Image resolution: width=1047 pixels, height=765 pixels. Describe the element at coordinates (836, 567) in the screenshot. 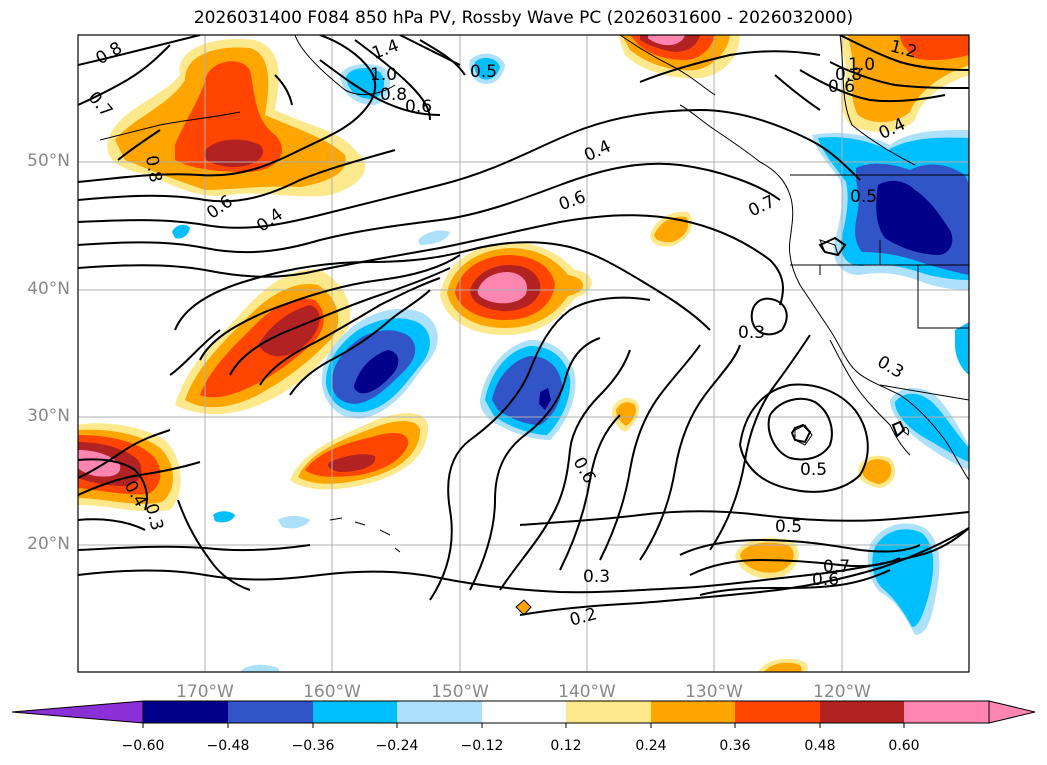

I see `contour-label: 0.7` at that location.